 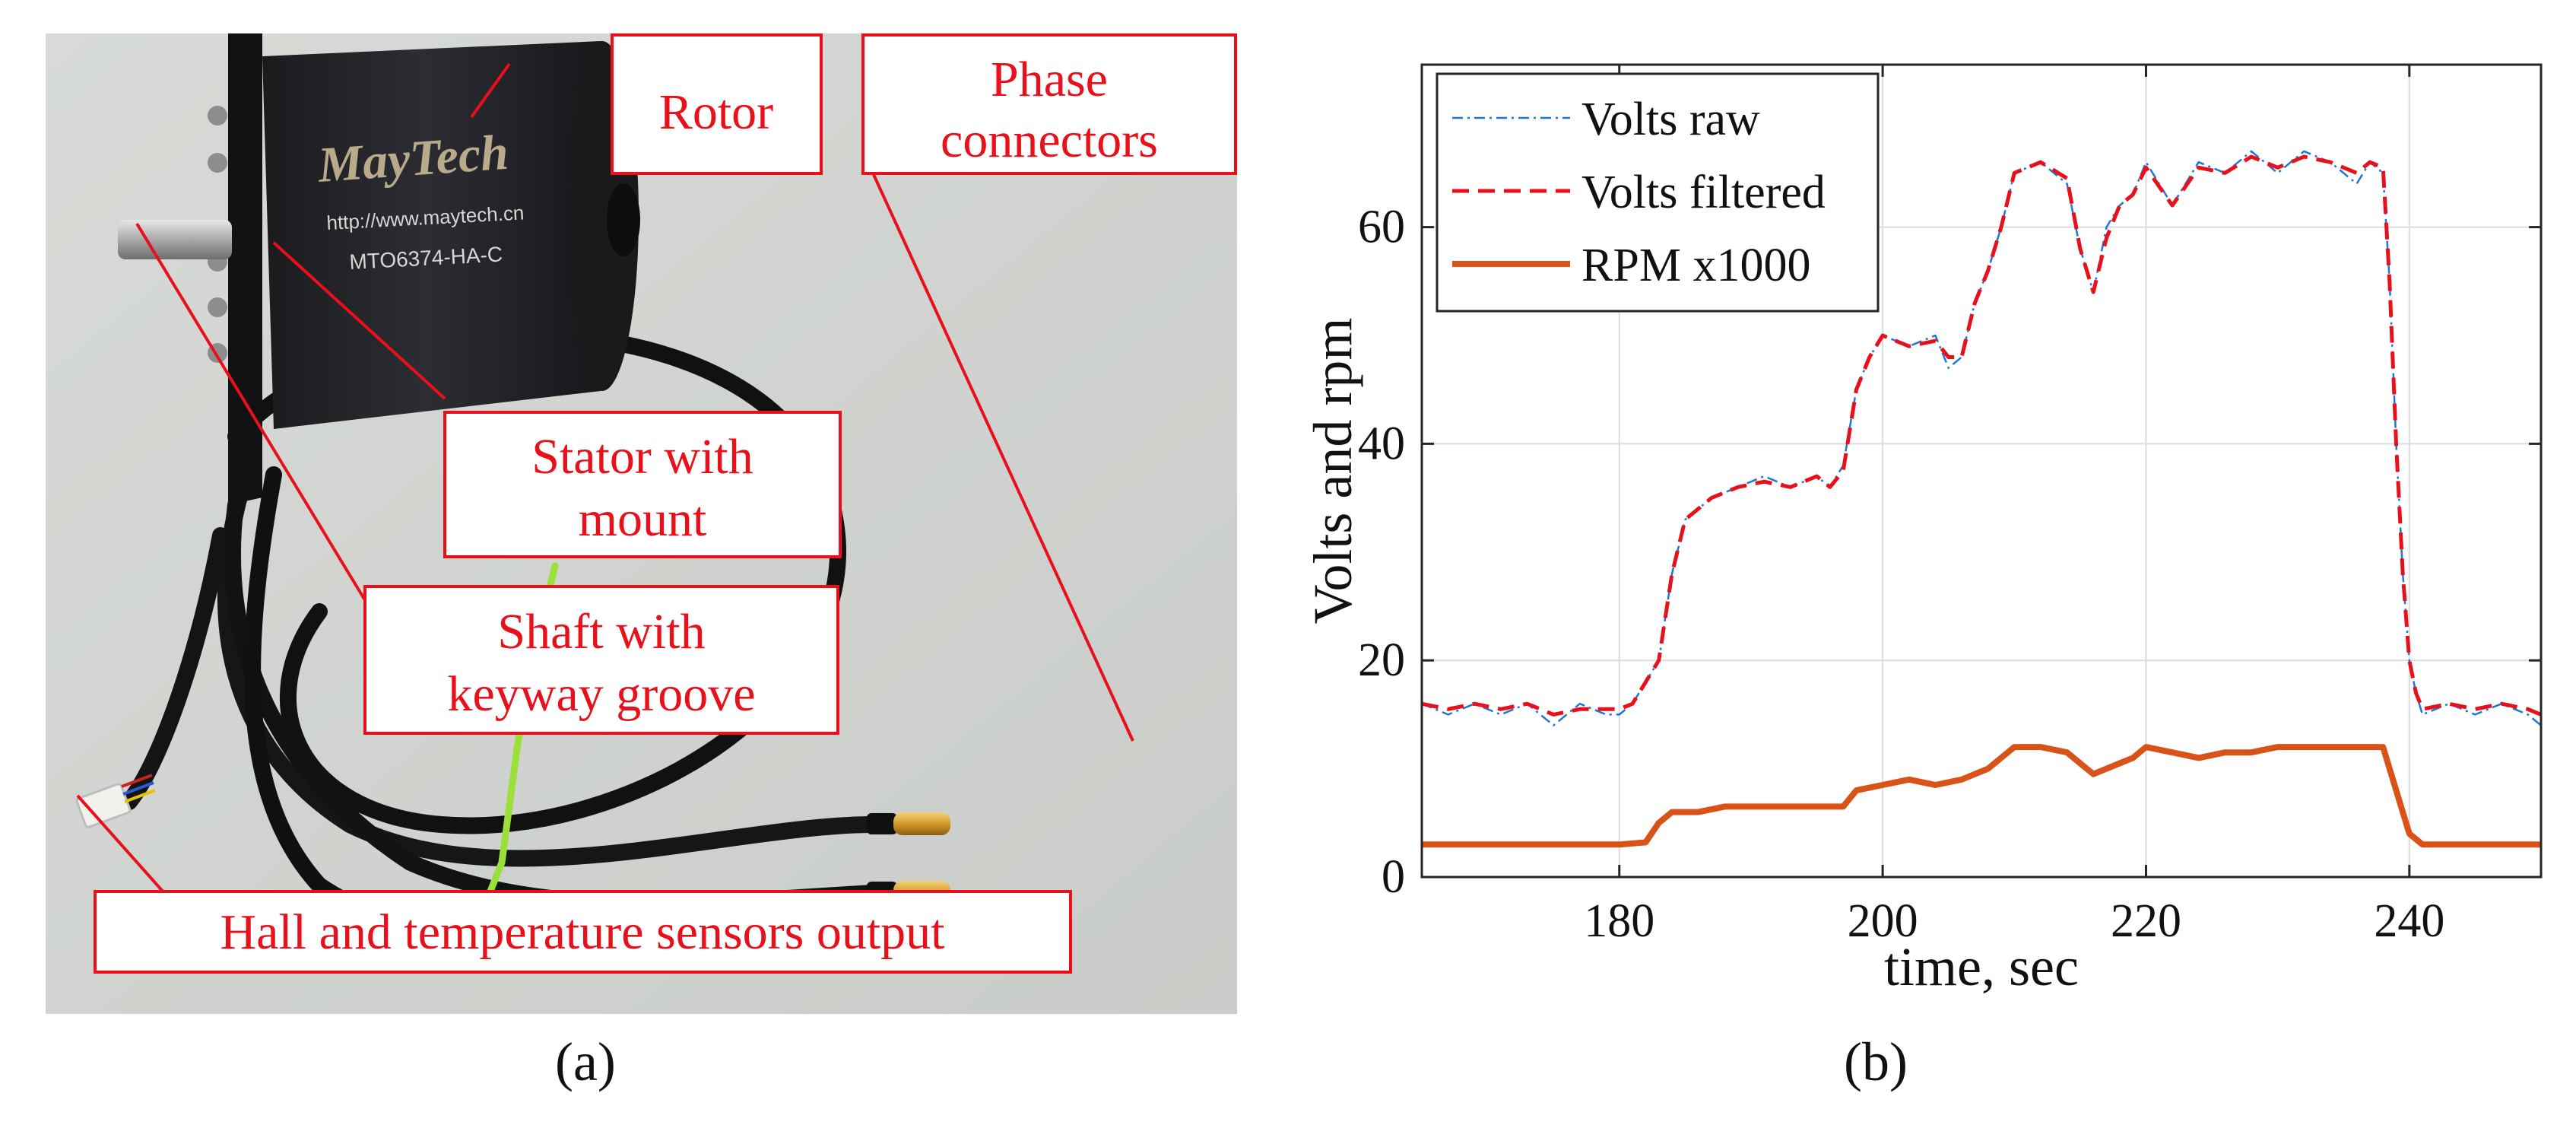 What do you see at coordinates (1883, 921) in the screenshot?
I see `x-tick-label: 200` at bounding box center [1883, 921].